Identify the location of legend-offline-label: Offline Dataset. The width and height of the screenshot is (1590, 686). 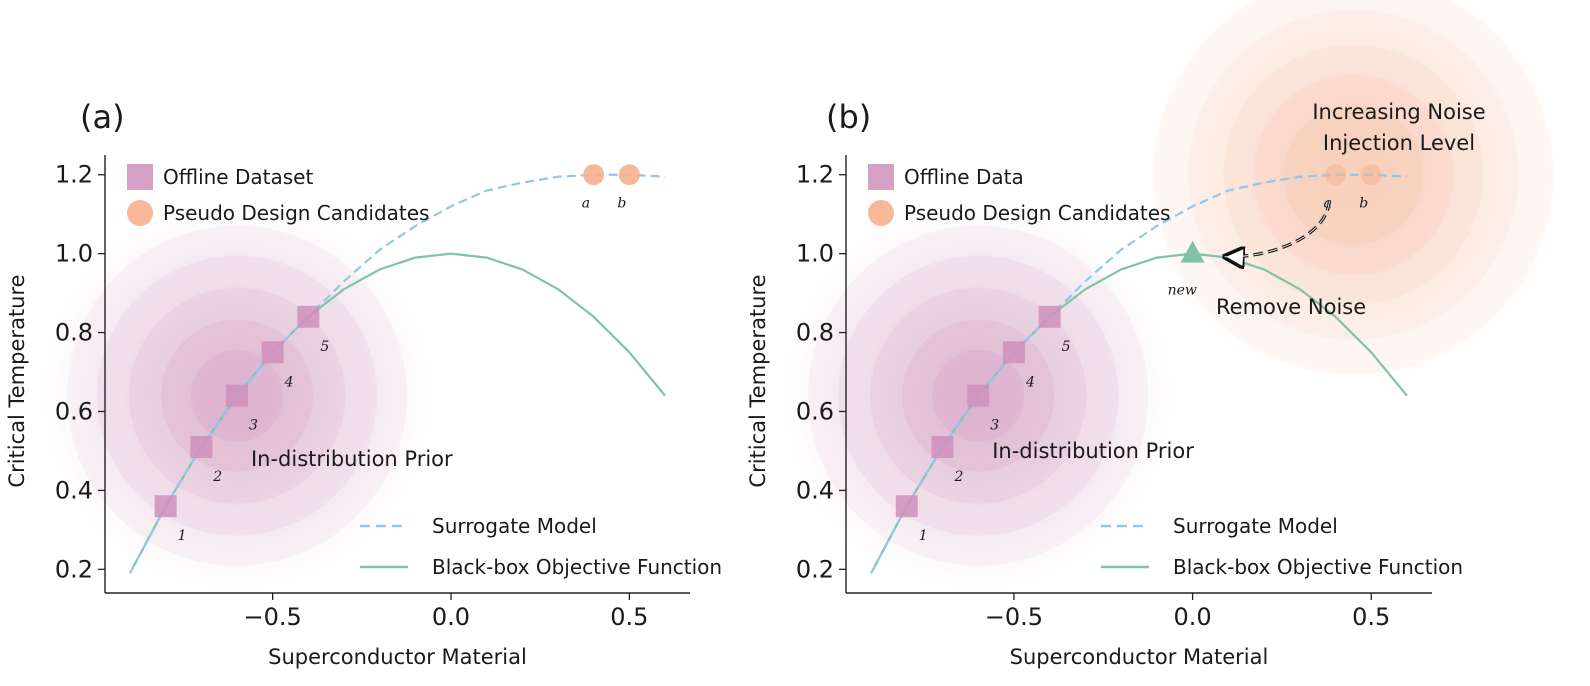
(238, 177).